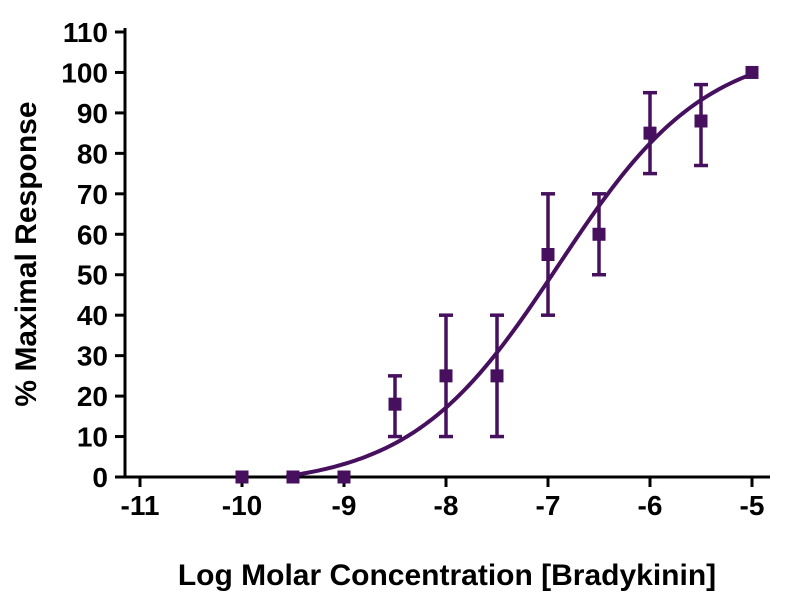 The width and height of the screenshot is (812, 598). What do you see at coordinates (92, 153) in the screenshot?
I see `y-tick-label: 80` at bounding box center [92, 153].